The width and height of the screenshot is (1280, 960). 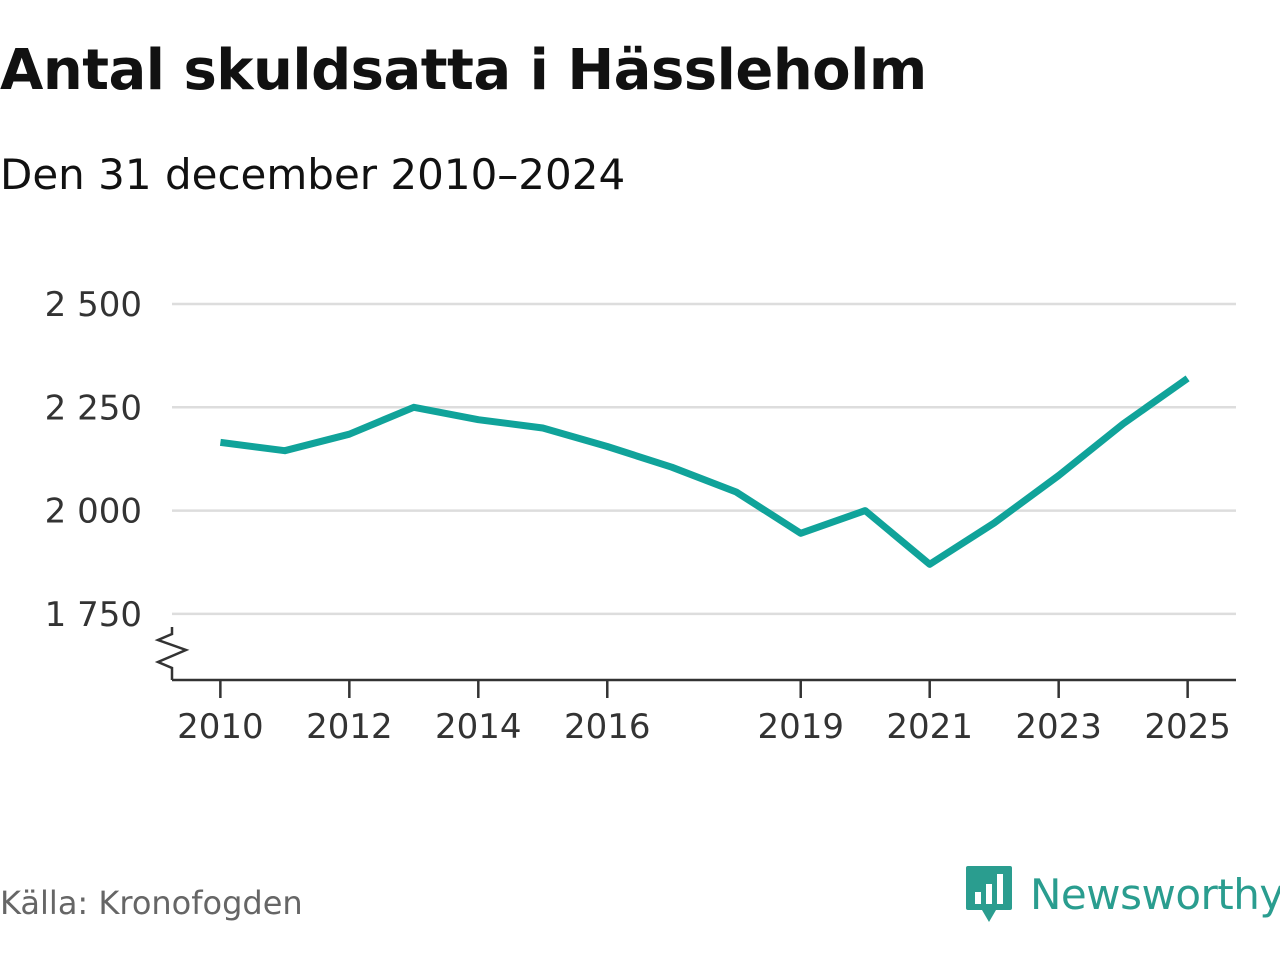 I want to click on x-tick-label: 2016, so click(x=607, y=727).